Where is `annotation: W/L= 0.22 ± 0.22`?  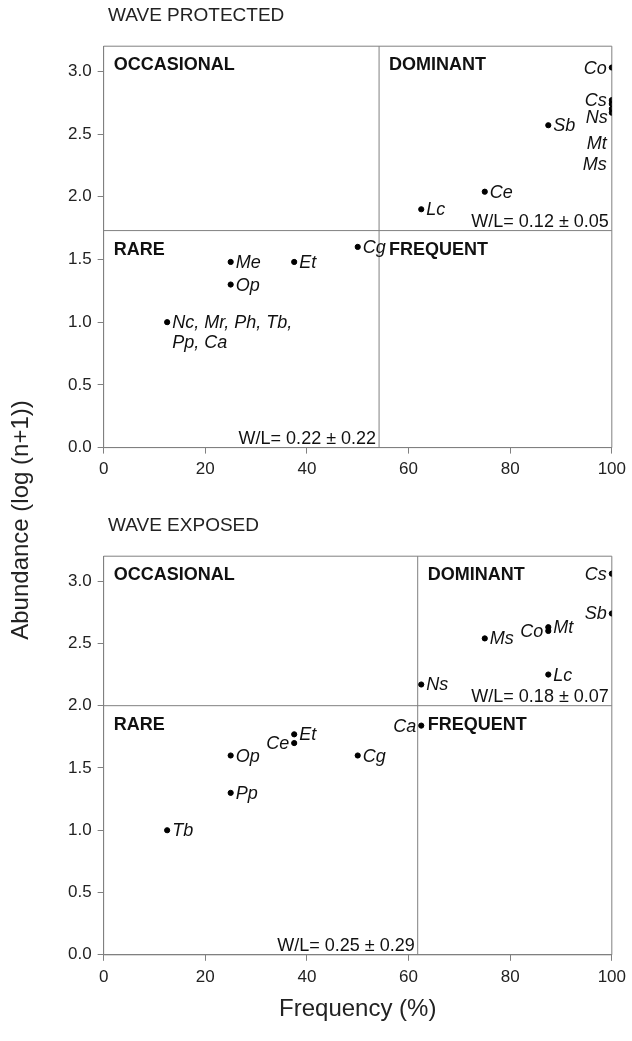 annotation: W/L= 0.22 ± 0.22 is located at coordinates (307, 437).